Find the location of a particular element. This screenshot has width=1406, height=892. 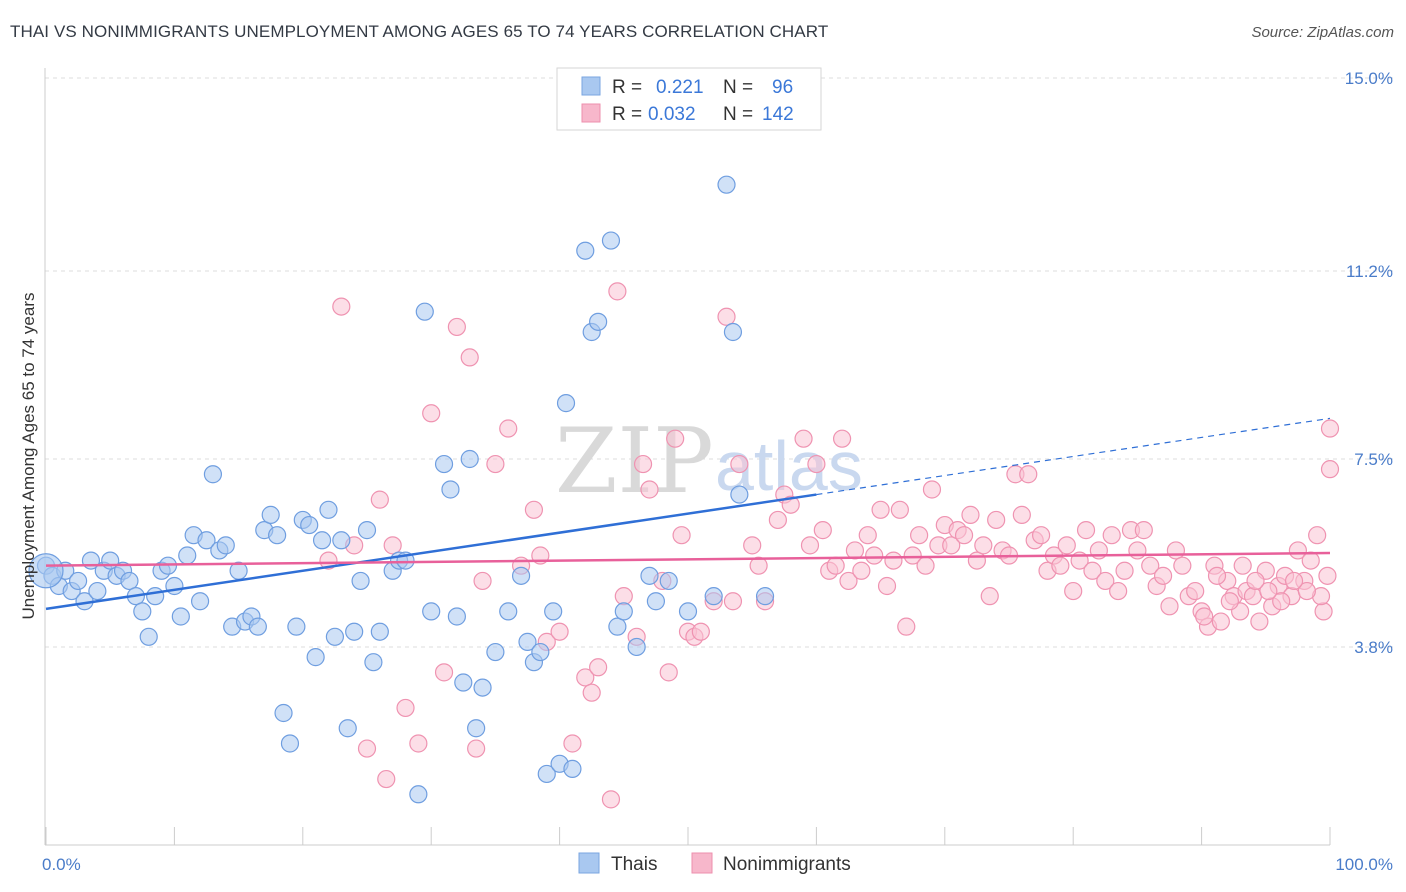

y-tick-label-2: 11.2% is located at coordinates (1369, 271).